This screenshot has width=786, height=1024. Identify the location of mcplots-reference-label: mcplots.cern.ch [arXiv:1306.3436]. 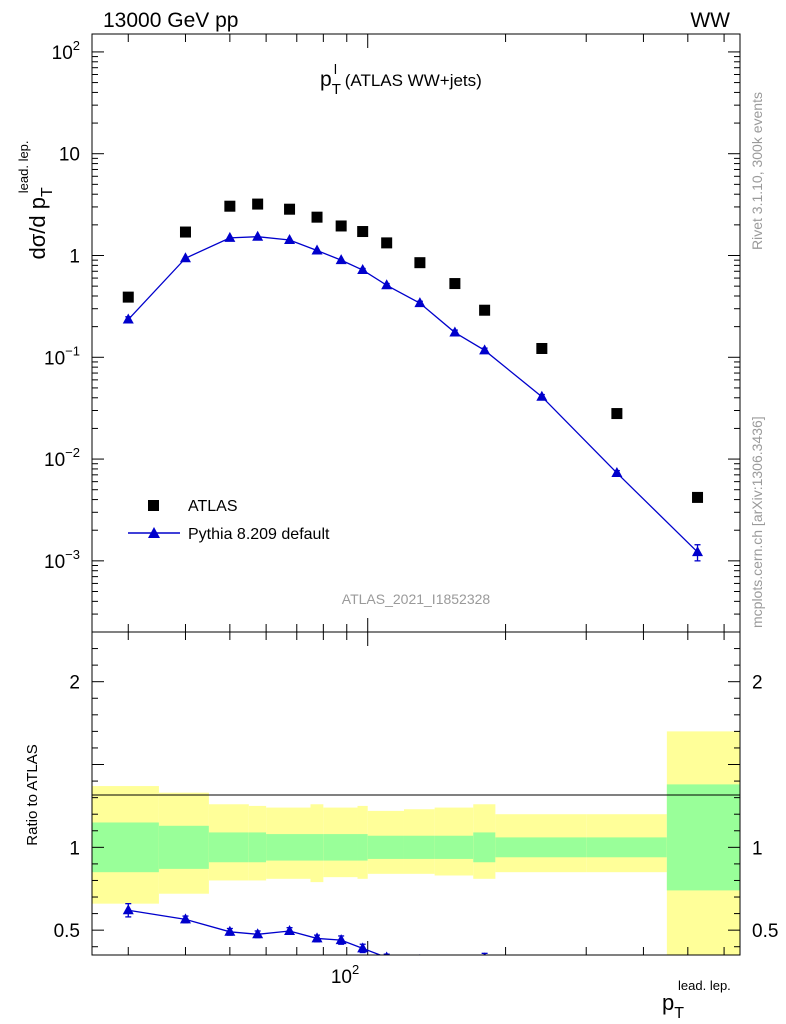
(757, 522).